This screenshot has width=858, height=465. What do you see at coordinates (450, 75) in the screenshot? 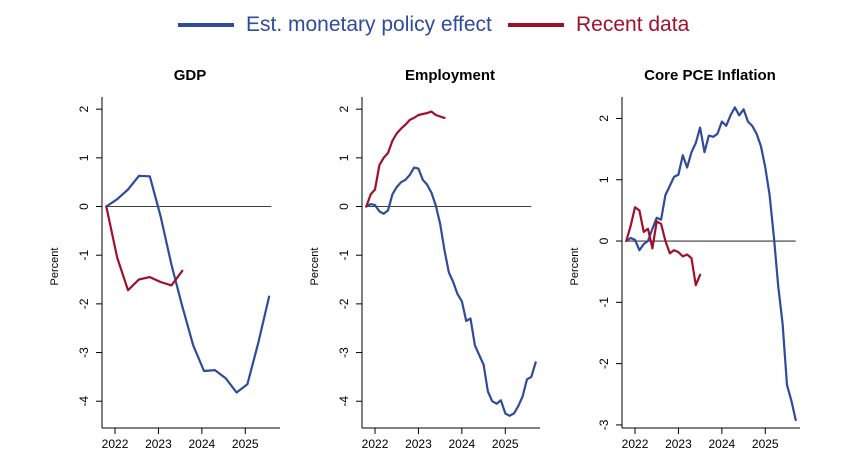
I see `chart-title: Employment` at bounding box center [450, 75].